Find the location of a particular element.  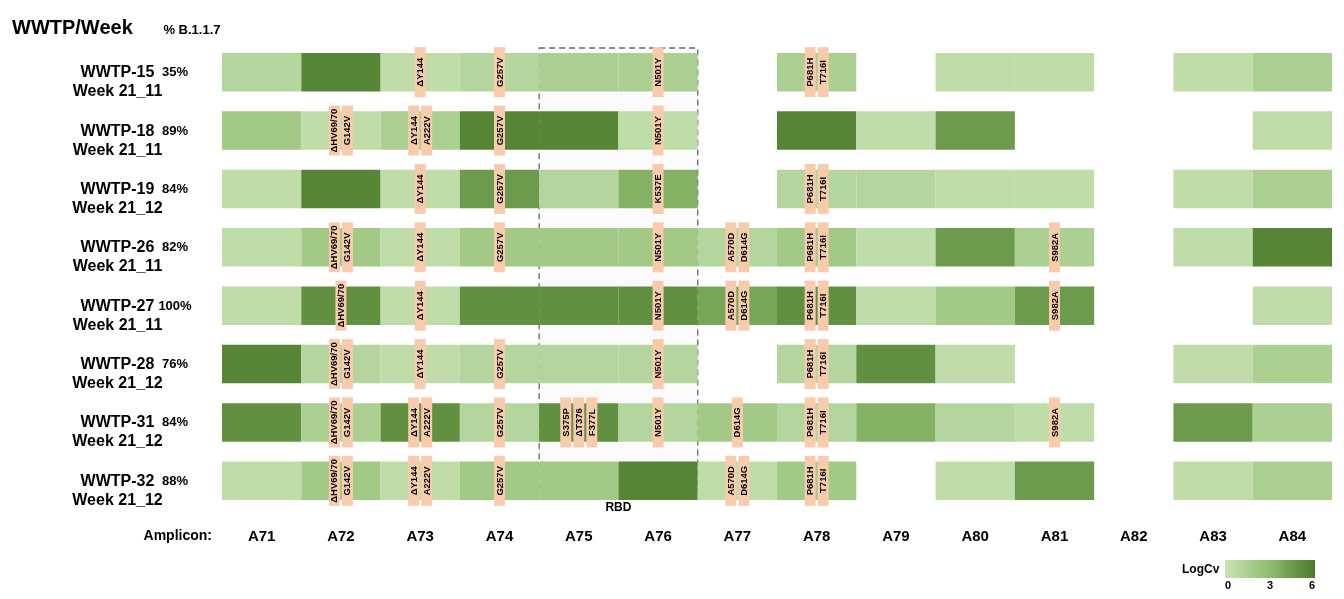

y-tick-label: WWTP-32 Week 21_12 is located at coordinates (117, 489).